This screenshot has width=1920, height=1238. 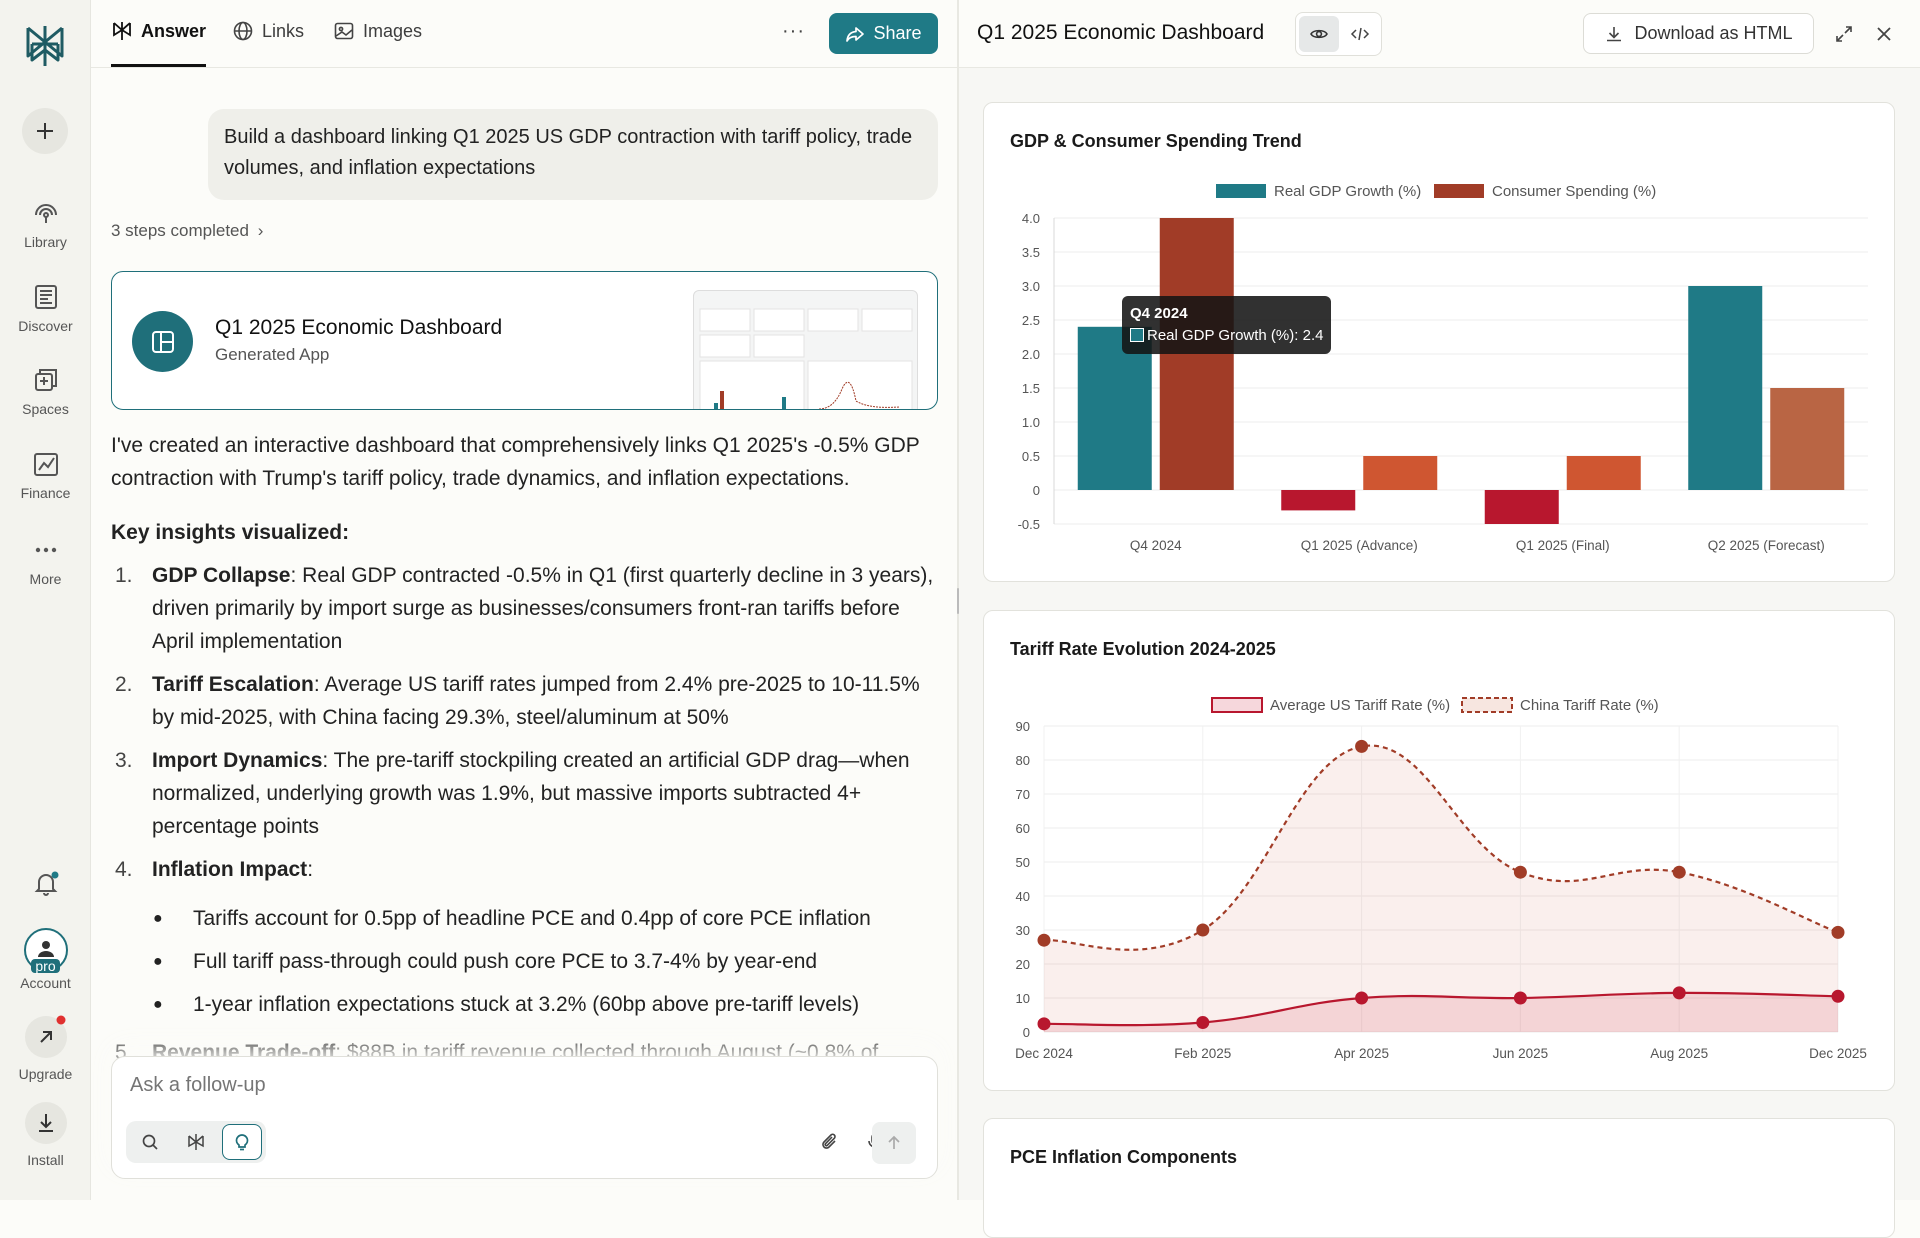 I want to click on y-tick-label: 50, so click(x=1023, y=862).